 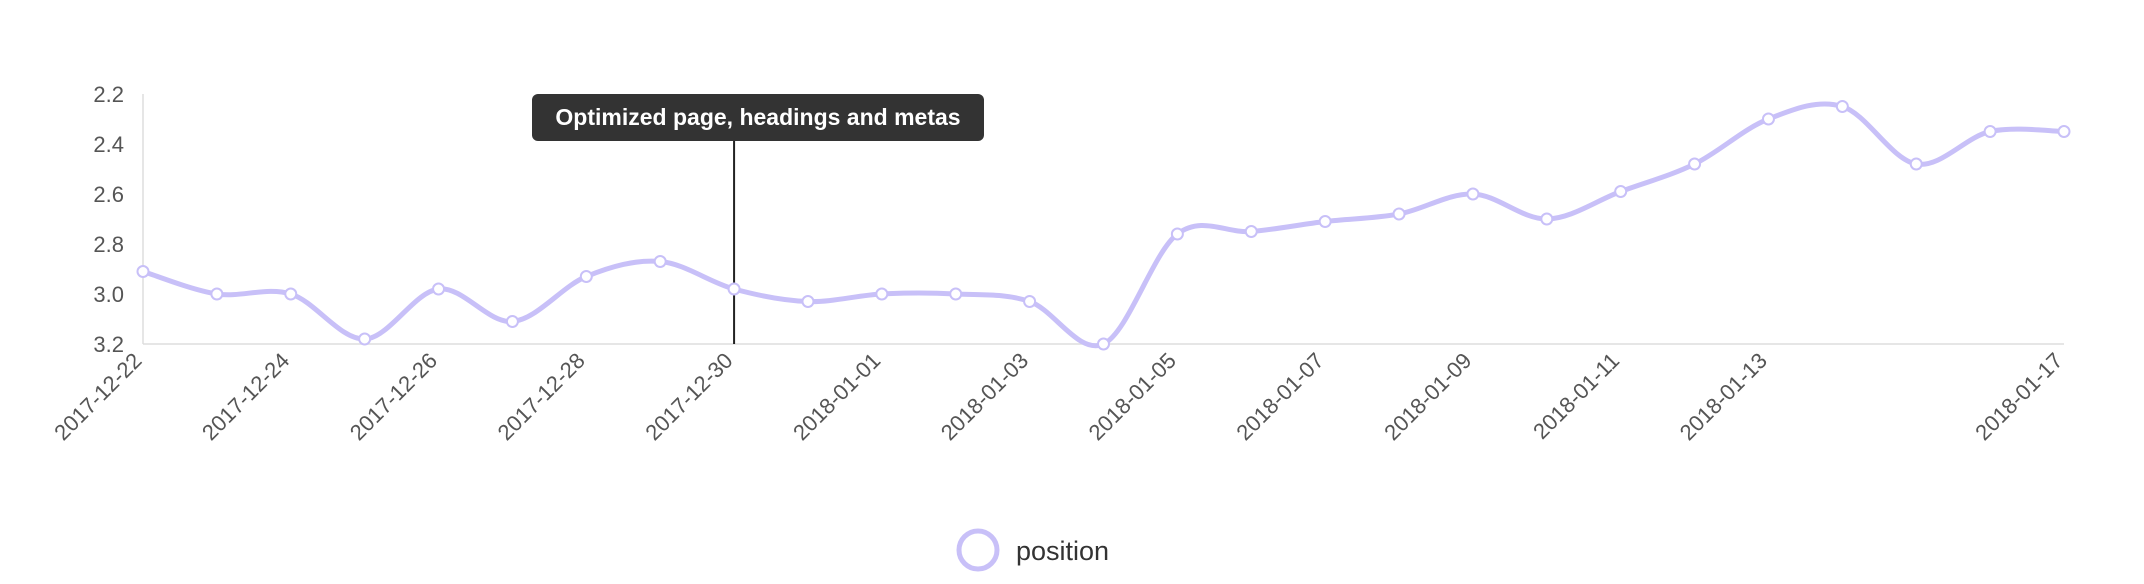 What do you see at coordinates (108, 294) in the screenshot?
I see `y-tick-label: 3.0` at bounding box center [108, 294].